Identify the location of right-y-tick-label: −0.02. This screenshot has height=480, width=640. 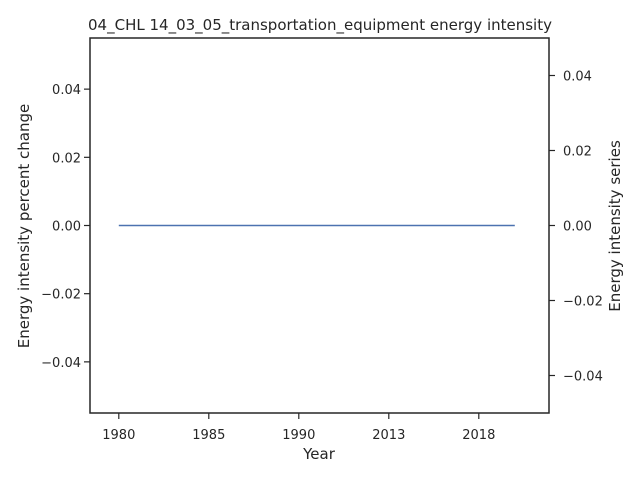
(583, 302).